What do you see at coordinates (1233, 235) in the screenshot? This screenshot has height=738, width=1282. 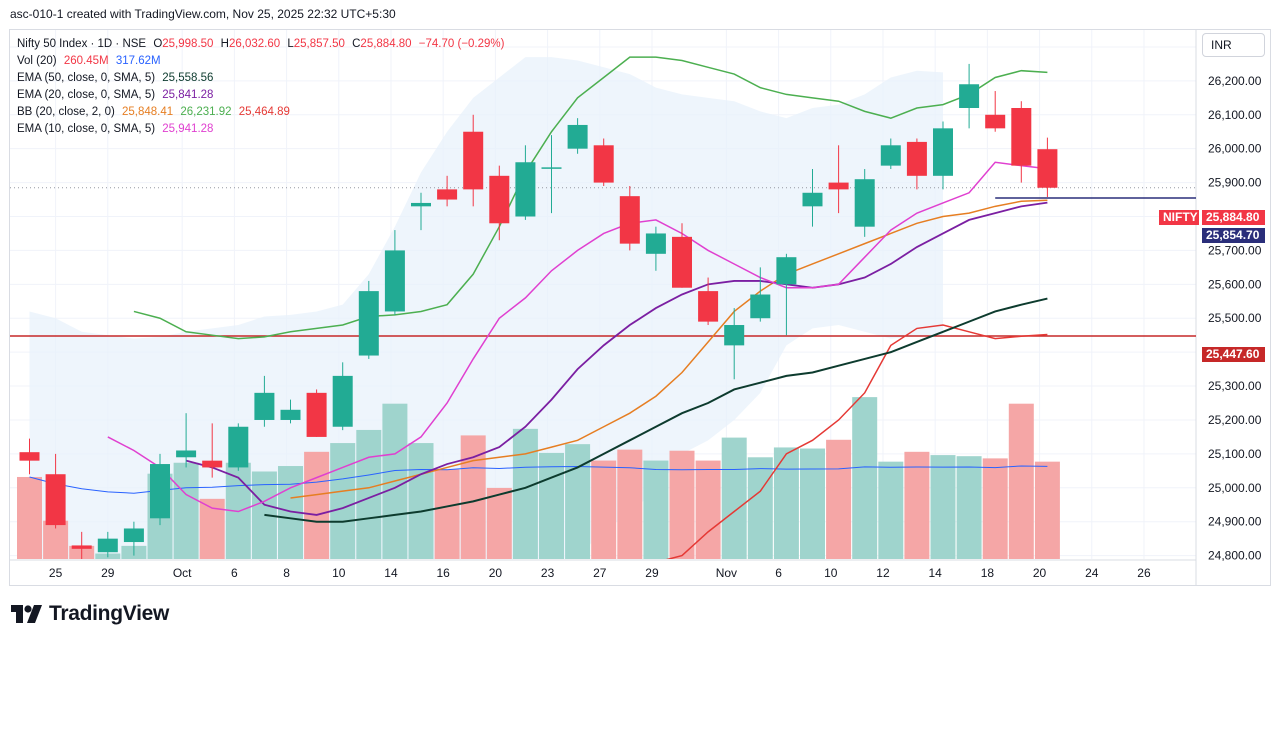 I see `prior-price-tag: 25,854.70` at bounding box center [1233, 235].